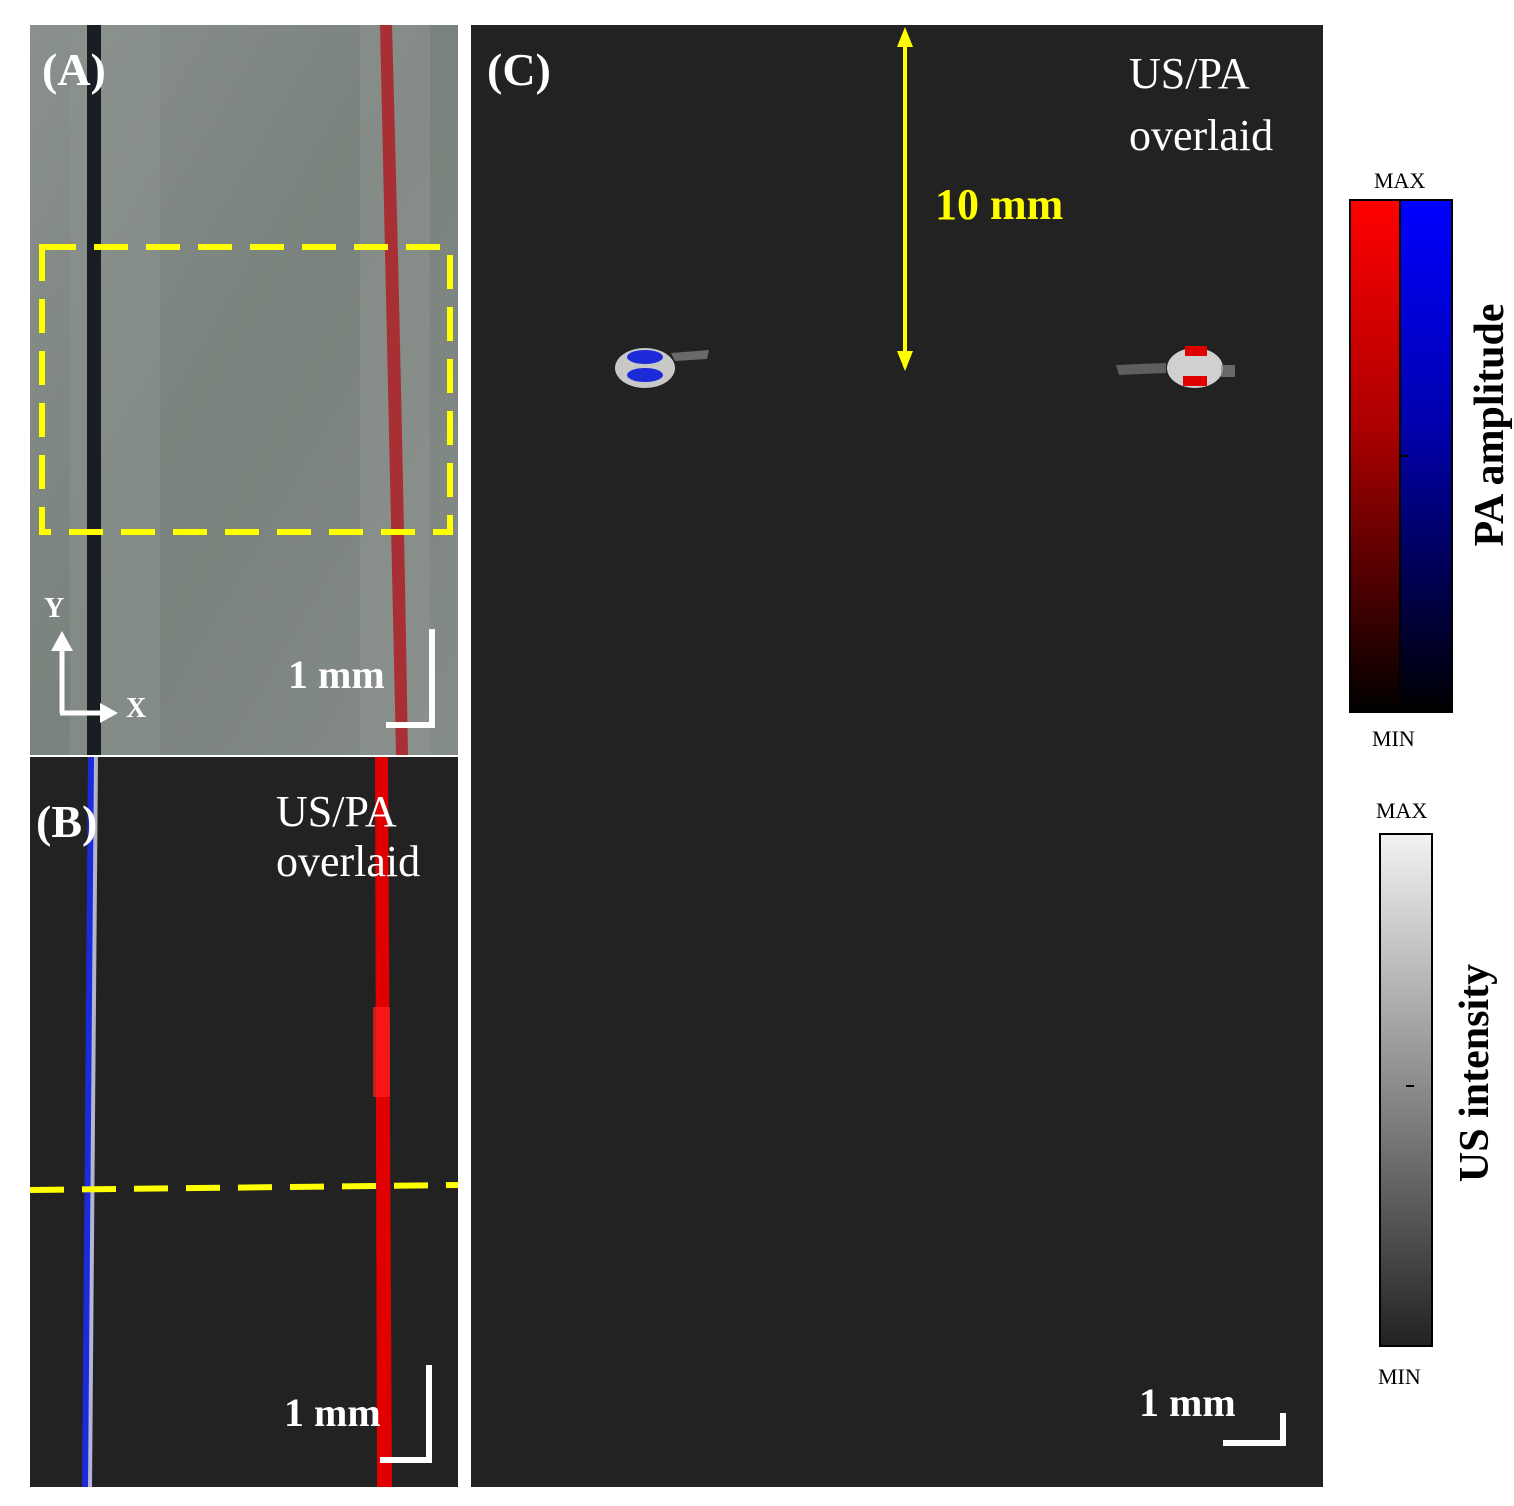 This screenshot has height=1506, width=1514. Describe the element at coordinates (244, 1187) in the screenshot. I see `cross-section-line` at that location.